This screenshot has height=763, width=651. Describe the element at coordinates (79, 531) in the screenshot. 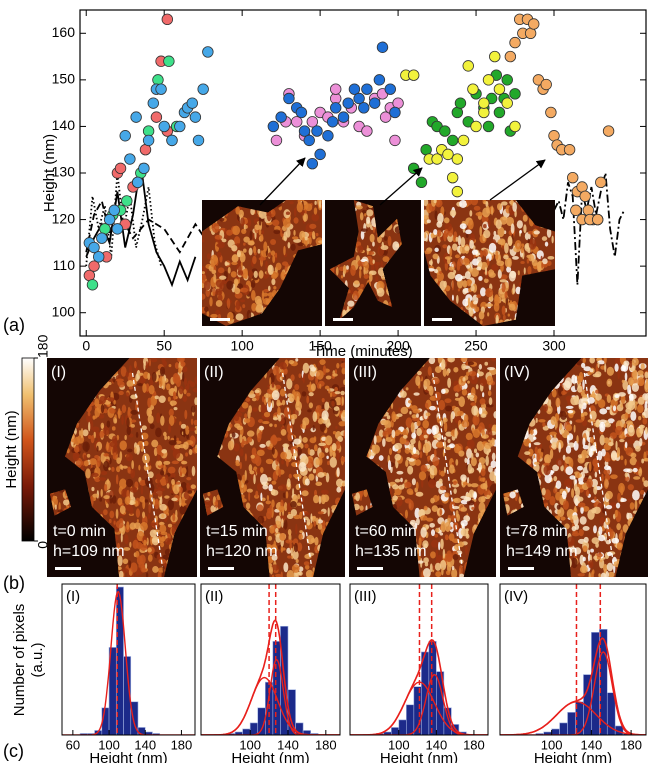

I see `image-time: t=0 min` at that location.